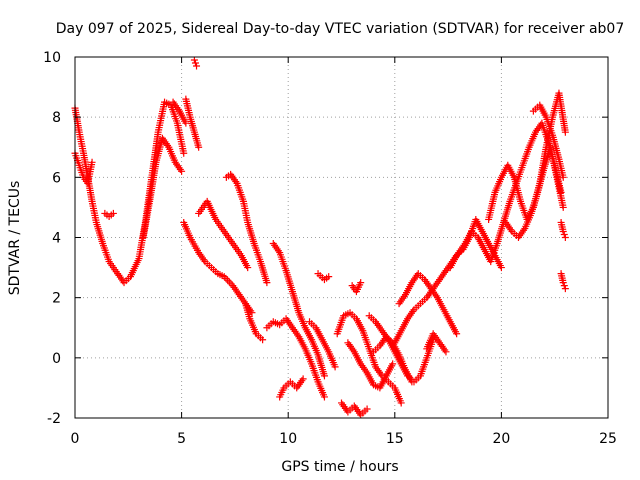 The height and width of the screenshot is (480, 640). What do you see at coordinates (56, 359) in the screenshot?
I see `y-tick-label: 0` at bounding box center [56, 359].